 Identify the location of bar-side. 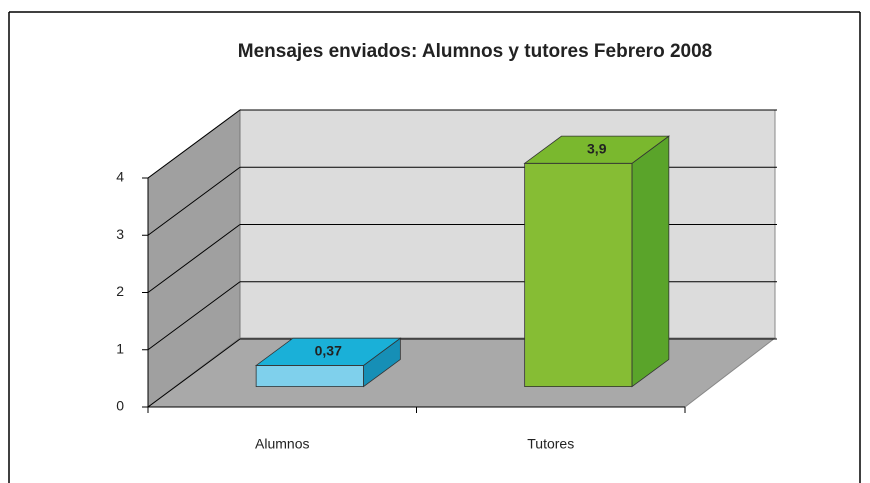
(650, 261).